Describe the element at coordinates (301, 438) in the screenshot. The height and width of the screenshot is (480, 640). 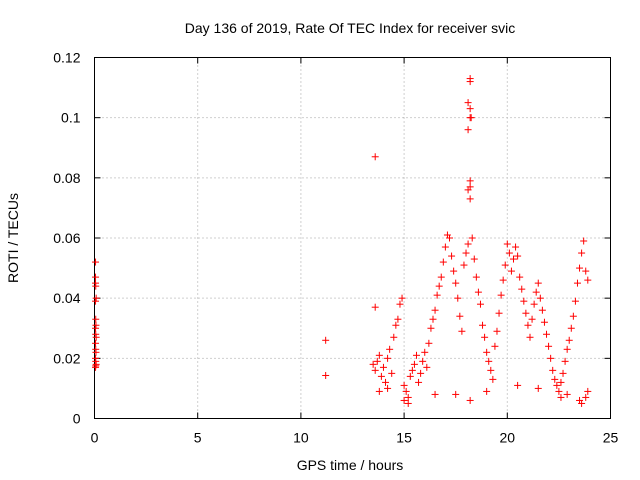
I see `x-tick-label: 10` at that location.